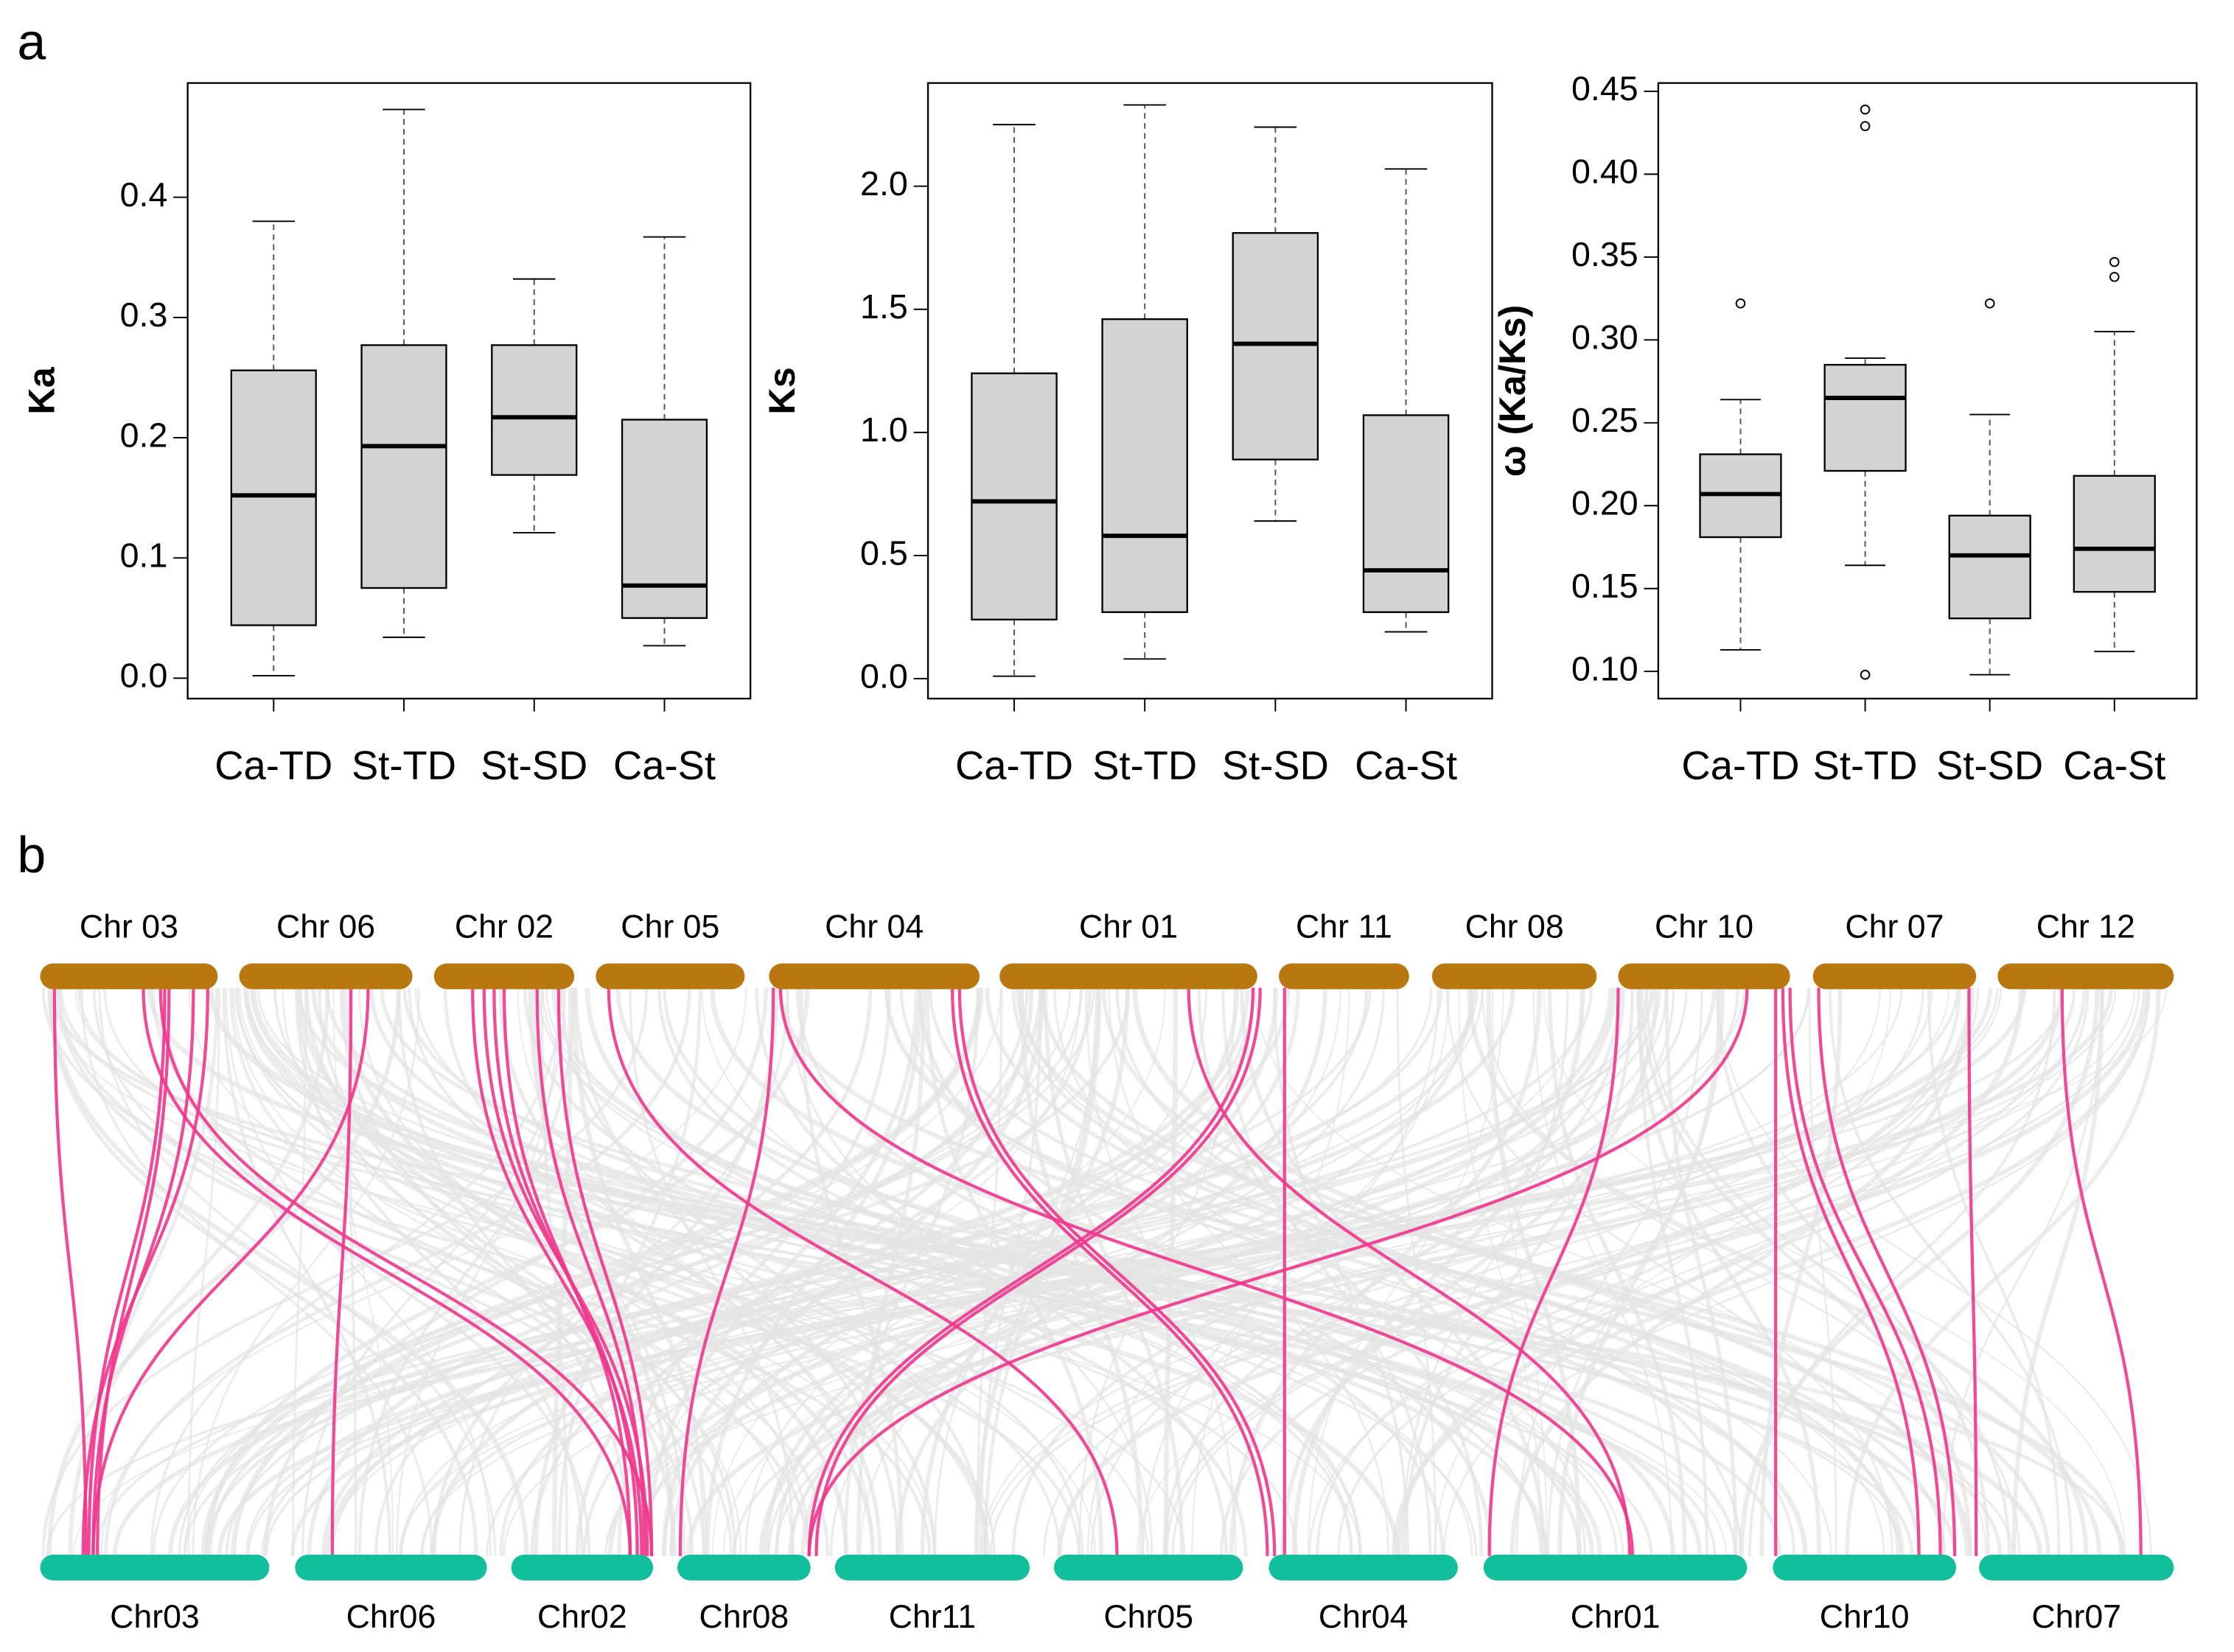 Image resolution: width=2234 pixels, height=1652 pixels. Describe the element at coordinates (1514, 927) in the screenshot. I see `chromosome-label: Chr 08` at that location.